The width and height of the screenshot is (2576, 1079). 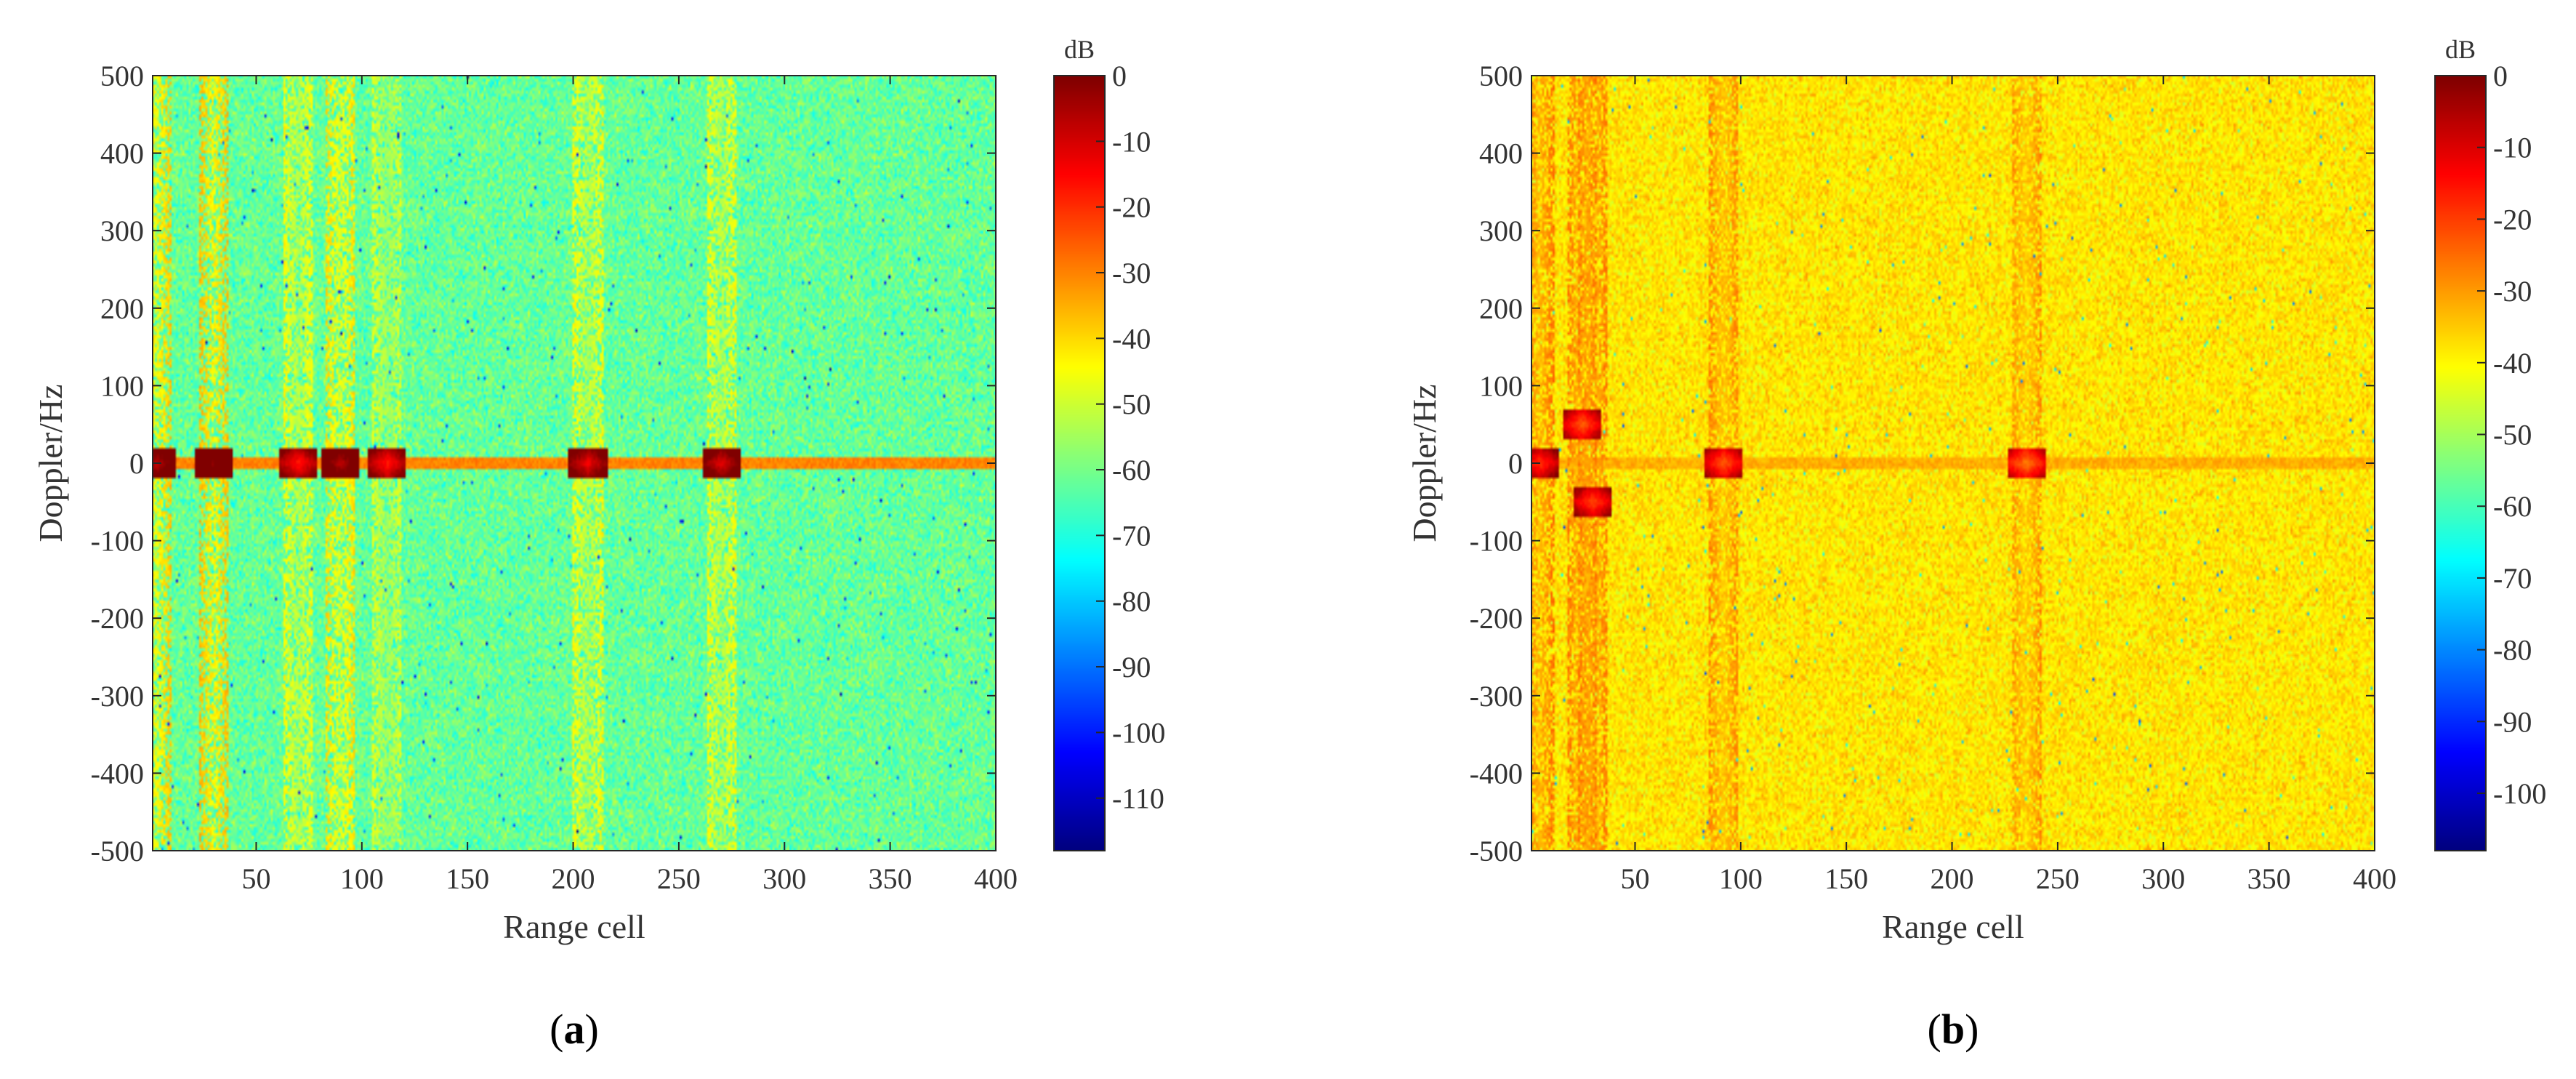 I want to click on panel-letter: a, so click(x=574, y=1029).